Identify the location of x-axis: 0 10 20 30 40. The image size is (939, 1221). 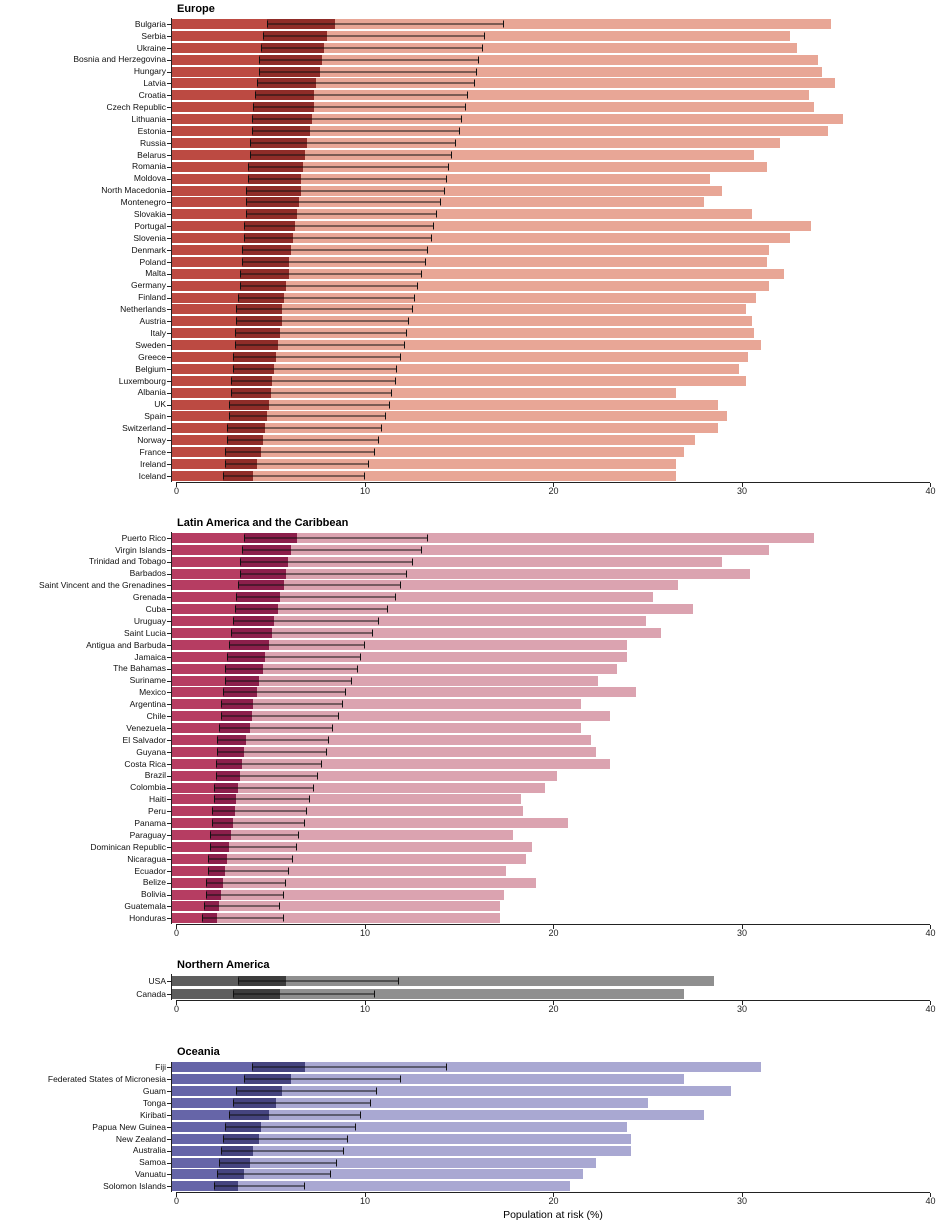
(555, 1200).